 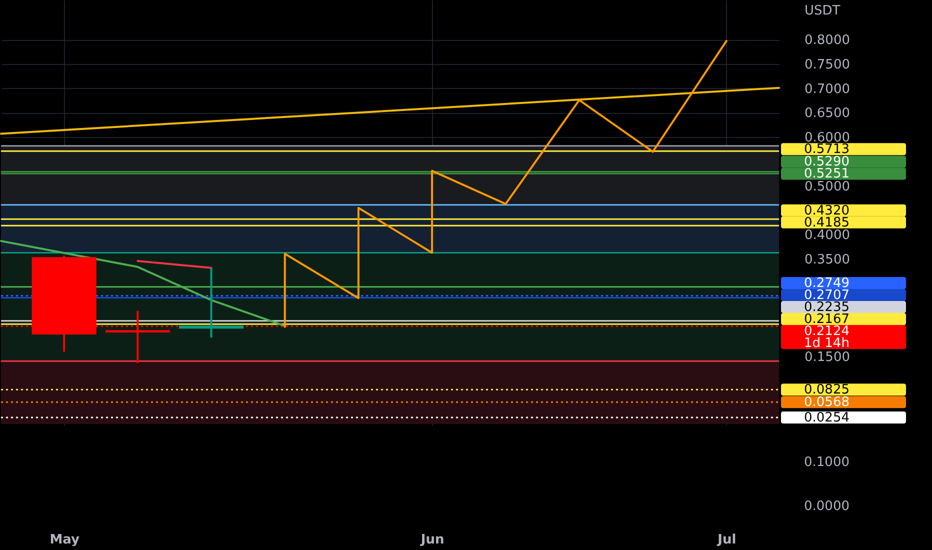 I want to click on x-tick-label: Jul, so click(x=726, y=540).